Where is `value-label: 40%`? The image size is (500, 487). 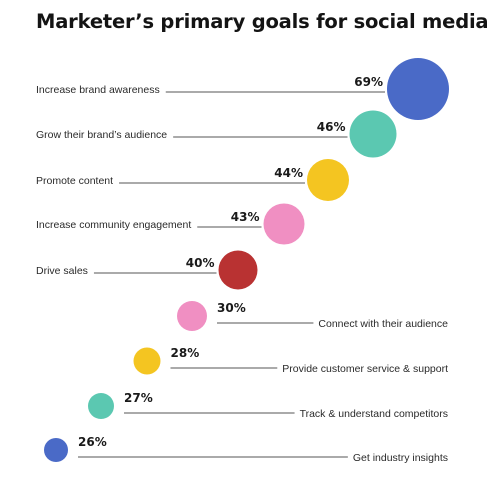 value-label: 40% is located at coordinates (200, 263).